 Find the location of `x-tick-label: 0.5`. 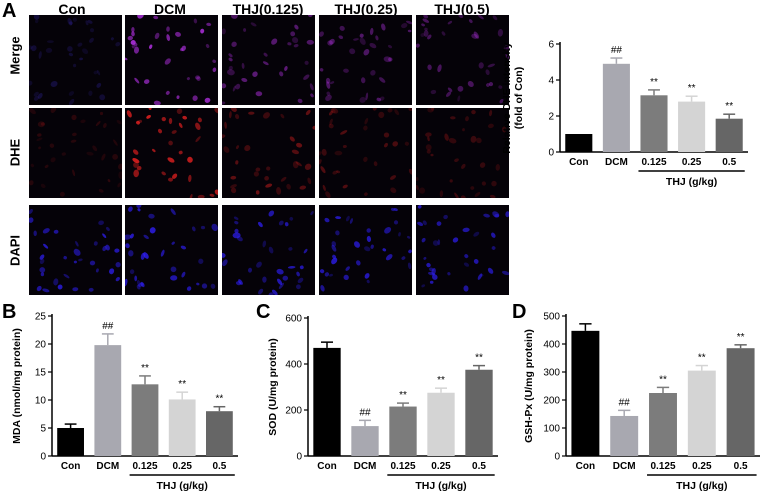

x-tick-label: 0.5 is located at coordinates (729, 162).